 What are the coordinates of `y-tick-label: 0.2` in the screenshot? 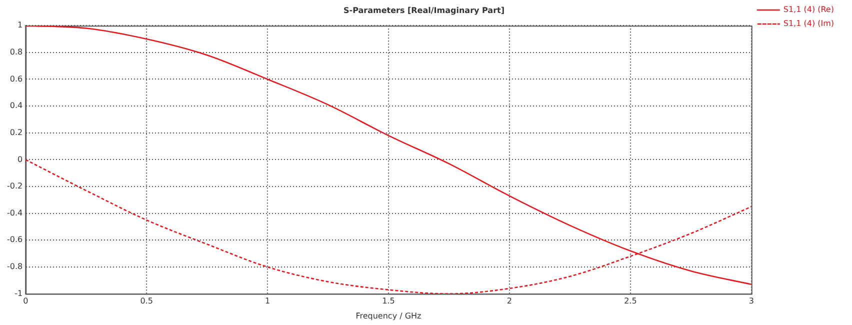 It's located at (16, 132).